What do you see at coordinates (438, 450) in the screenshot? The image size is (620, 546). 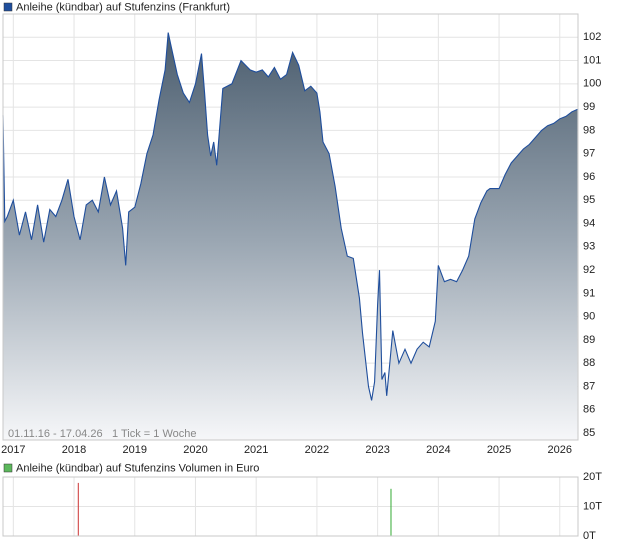 I see `x-tick-label: 2024` at bounding box center [438, 450].